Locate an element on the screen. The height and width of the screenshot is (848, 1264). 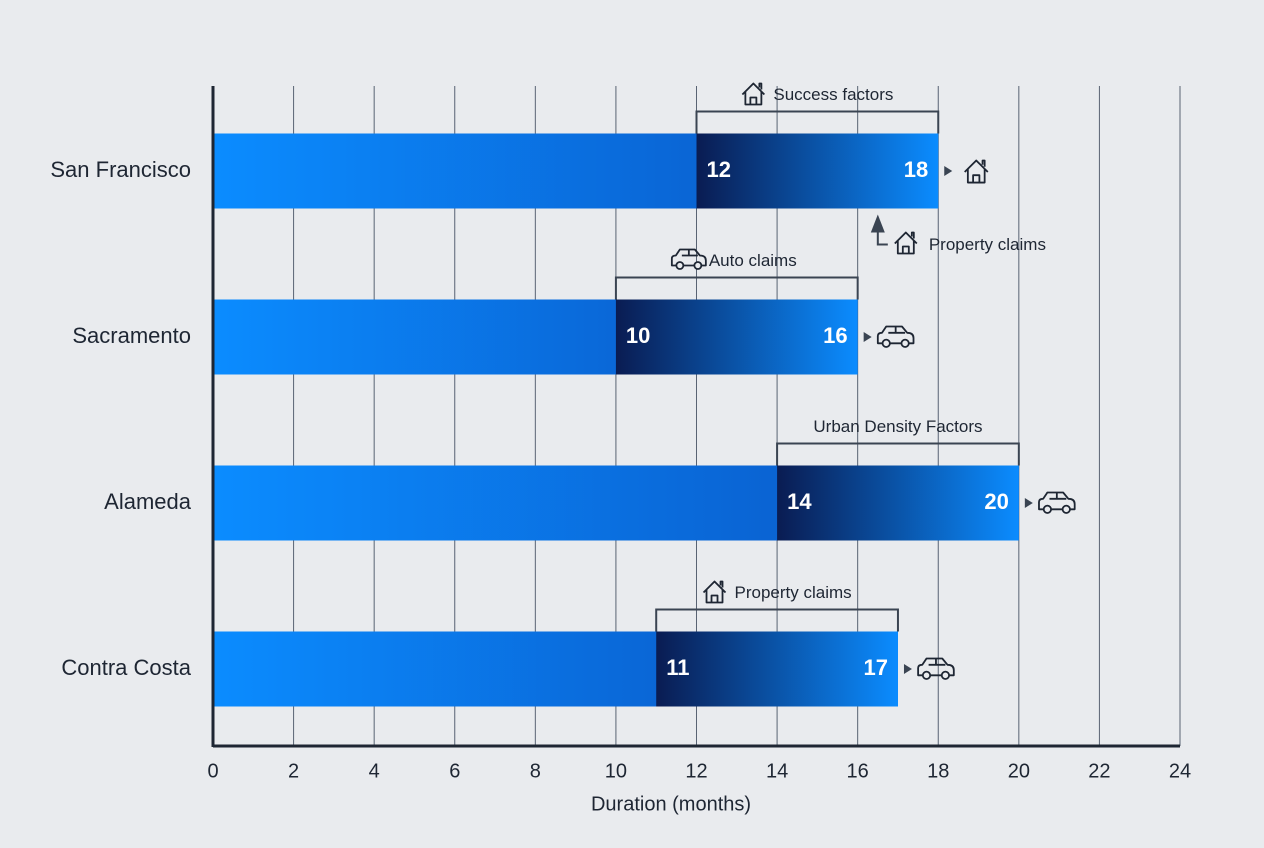
x-tick-label: 20 is located at coordinates (1019, 771).